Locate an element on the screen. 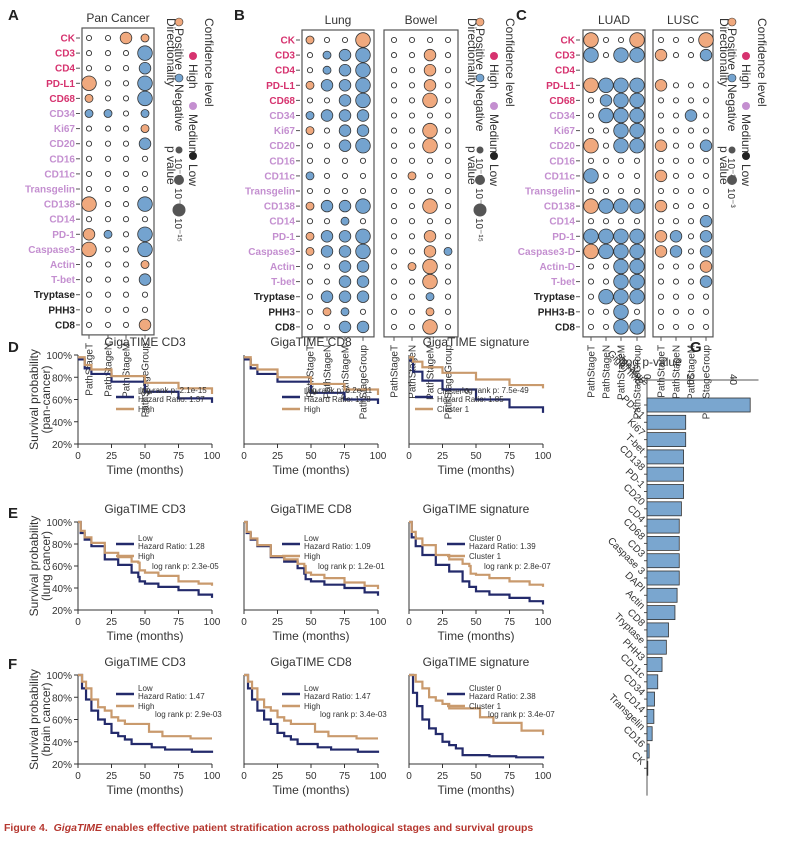 The width and height of the screenshot is (797, 843). km-hazard-ratio: Hazard Ratio: 2.38 is located at coordinates (502, 696).